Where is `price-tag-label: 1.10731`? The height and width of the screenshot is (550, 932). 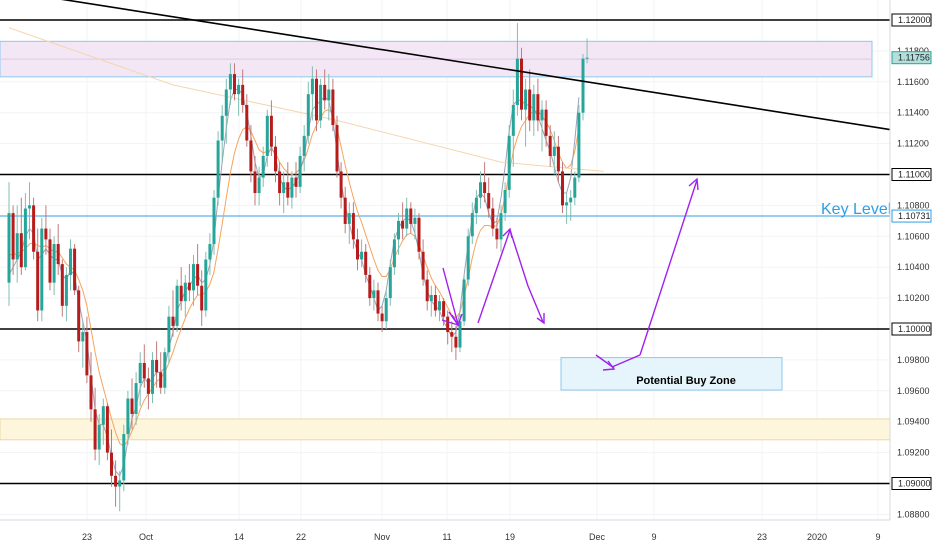
price-tag-label: 1.10731 is located at coordinates (914, 216).